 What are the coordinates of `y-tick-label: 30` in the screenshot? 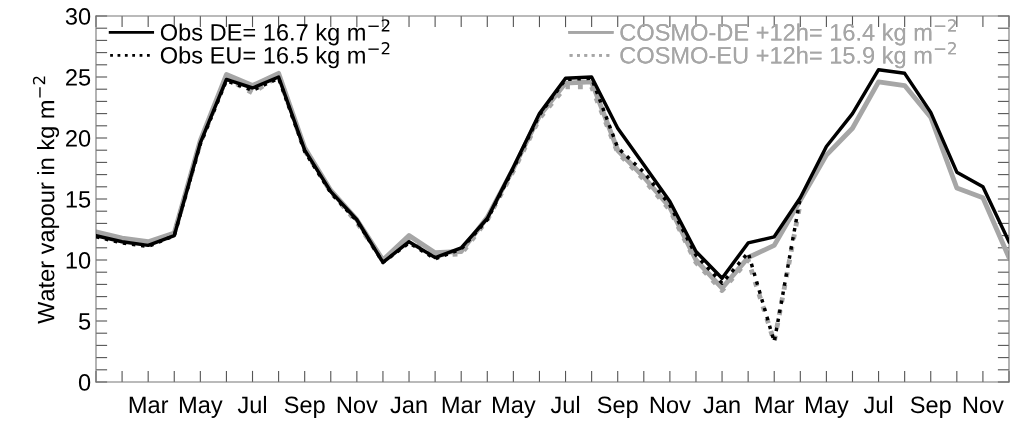 It's located at (78, 16).